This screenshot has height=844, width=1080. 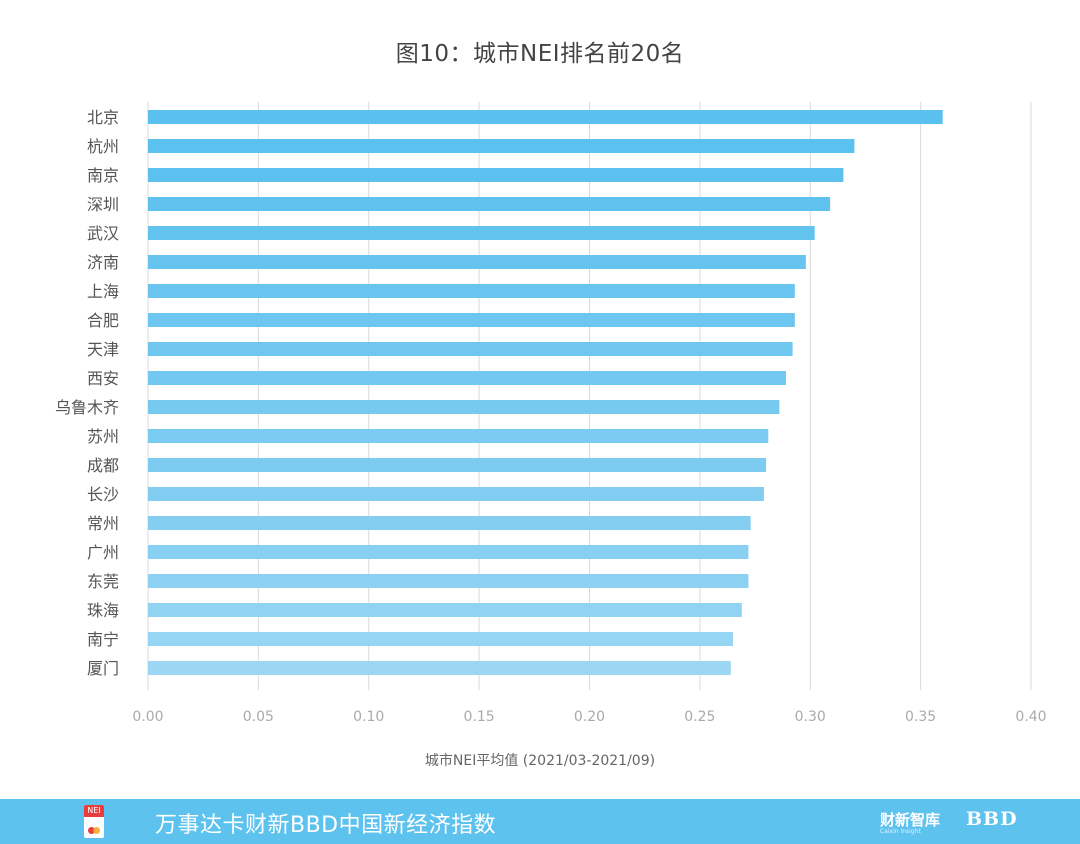 I want to click on category-label: 乌鲁木齐, so click(x=87, y=407).